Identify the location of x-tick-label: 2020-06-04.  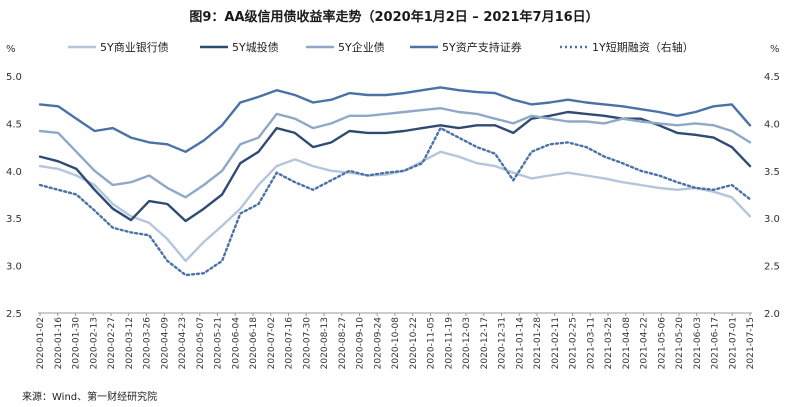
(236, 343).